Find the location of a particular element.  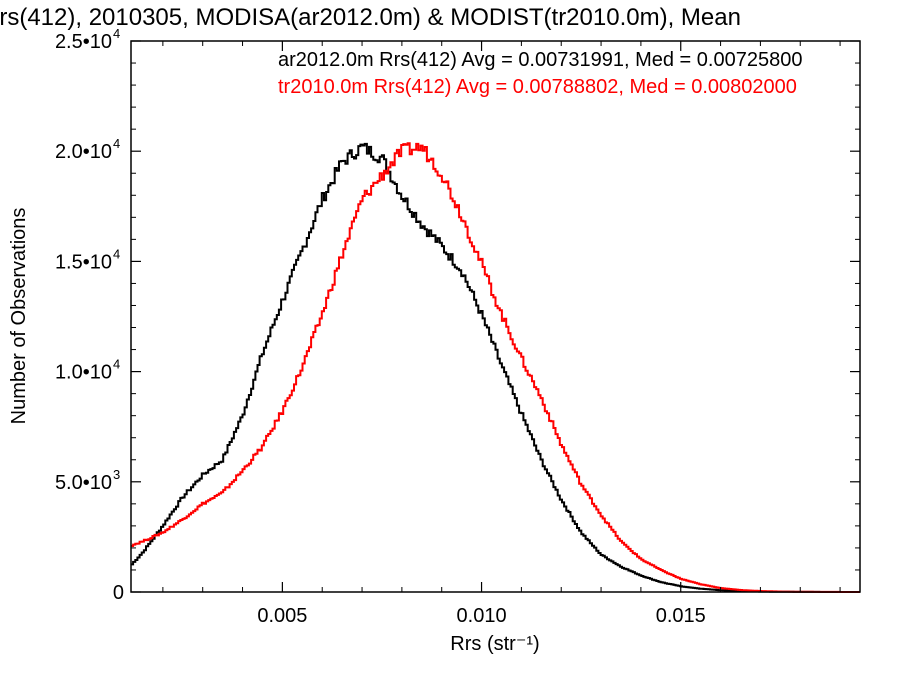

y-tick-label: 2.0•10 is located at coordinates (83, 152).